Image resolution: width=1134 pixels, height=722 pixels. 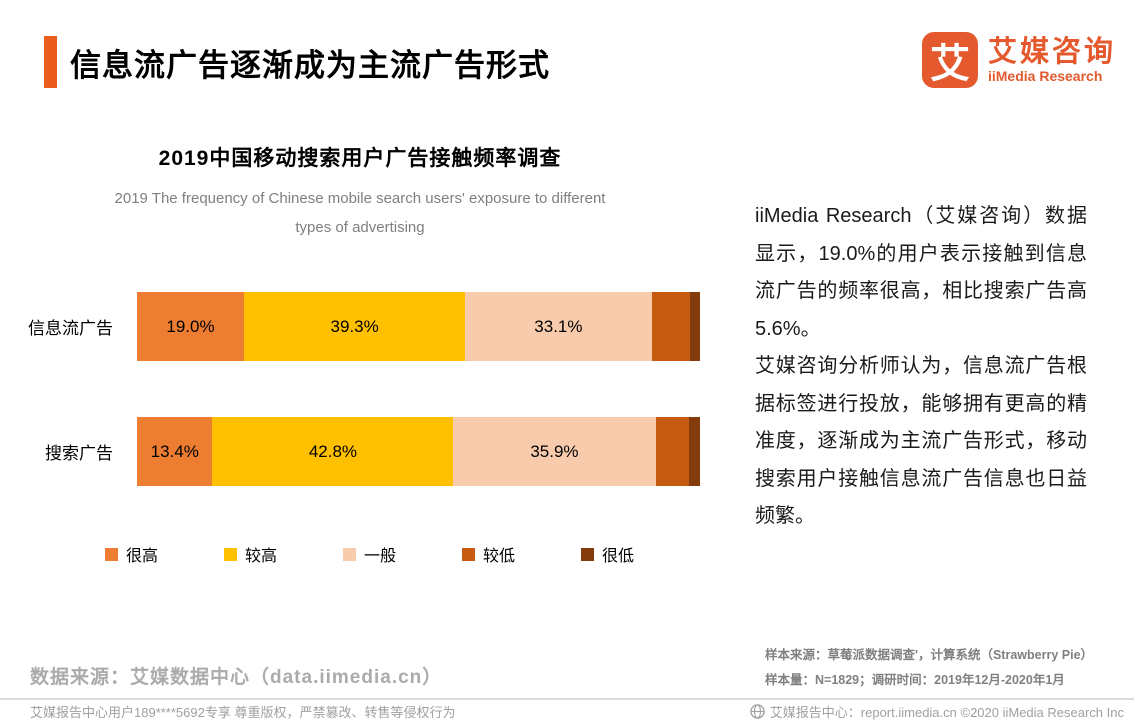 I want to click on bar-row: 搜索广告 13.4% 42.8% 35.9%, so click(x=360, y=451).